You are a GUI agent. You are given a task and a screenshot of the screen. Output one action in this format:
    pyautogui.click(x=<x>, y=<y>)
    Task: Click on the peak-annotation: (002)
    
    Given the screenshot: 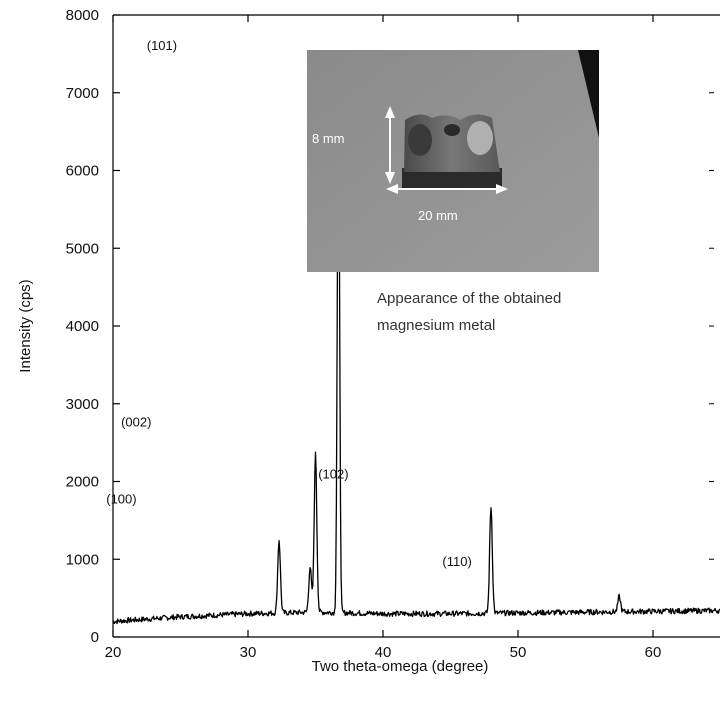 What is the action you would take?
    pyautogui.click(x=136, y=421)
    